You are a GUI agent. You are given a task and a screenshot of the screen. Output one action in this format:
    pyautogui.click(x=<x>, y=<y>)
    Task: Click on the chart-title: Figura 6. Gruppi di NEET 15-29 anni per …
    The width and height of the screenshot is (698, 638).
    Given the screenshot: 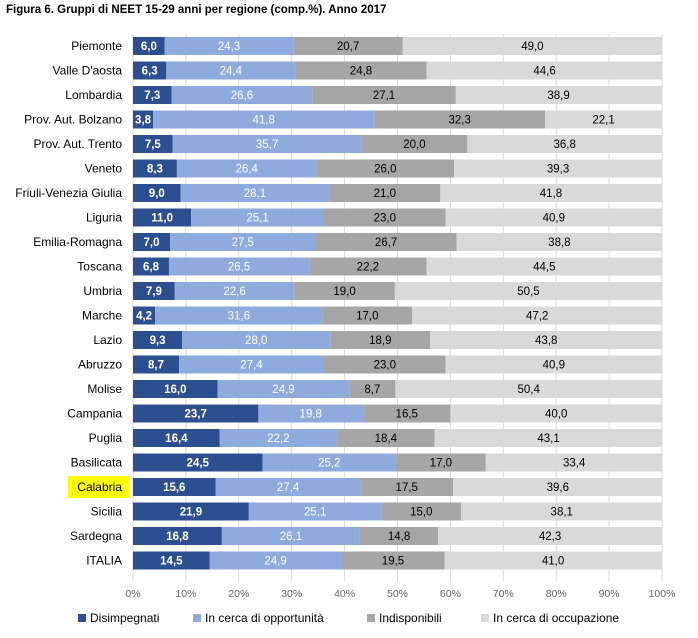 What is the action you would take?
    pyautogui.click(x=196, y=10)
    